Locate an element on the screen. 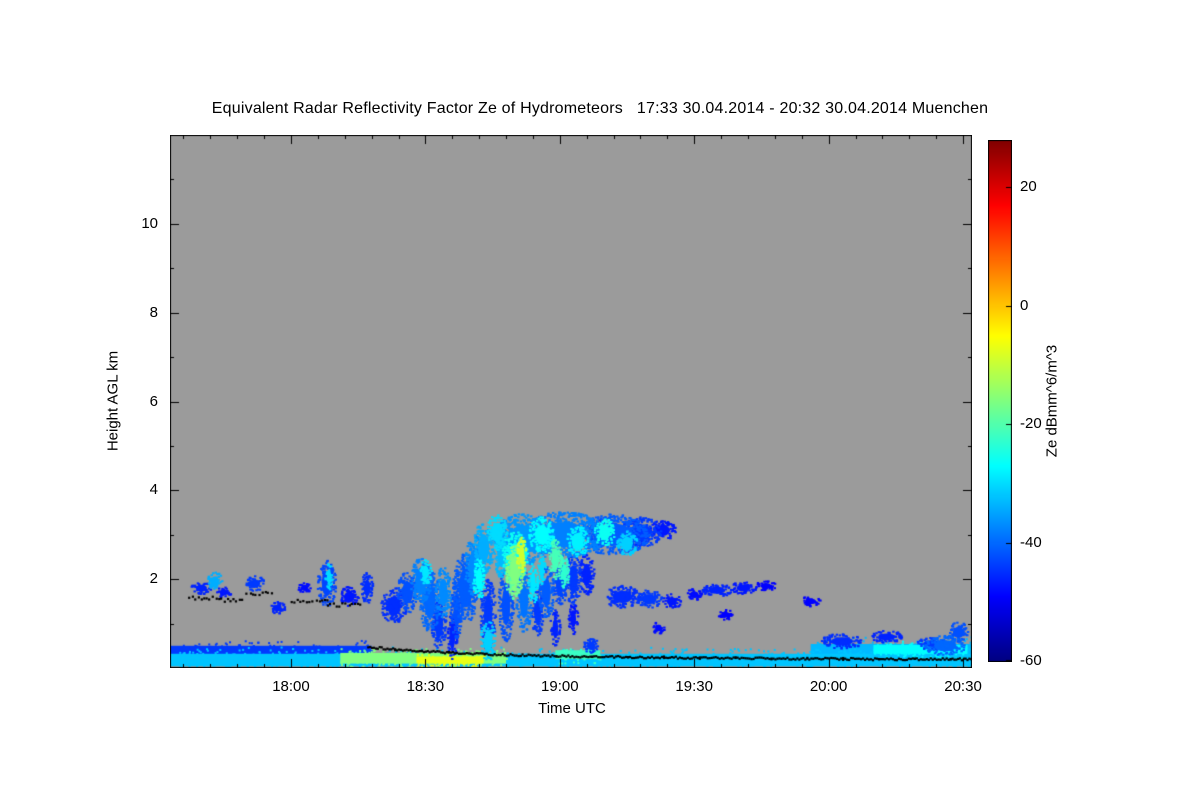 This screenshot has width=1200, height=800. colorbar-tick-label: 20 is located at coordinates (1028, 187).